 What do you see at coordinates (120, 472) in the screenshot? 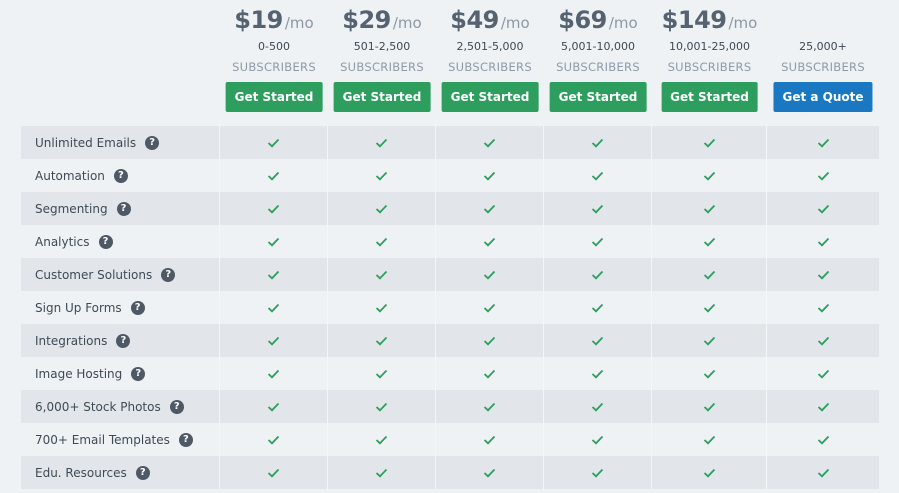
I see `feature-label-cell: Edu. Resources?` at bounding box center [120, 472].